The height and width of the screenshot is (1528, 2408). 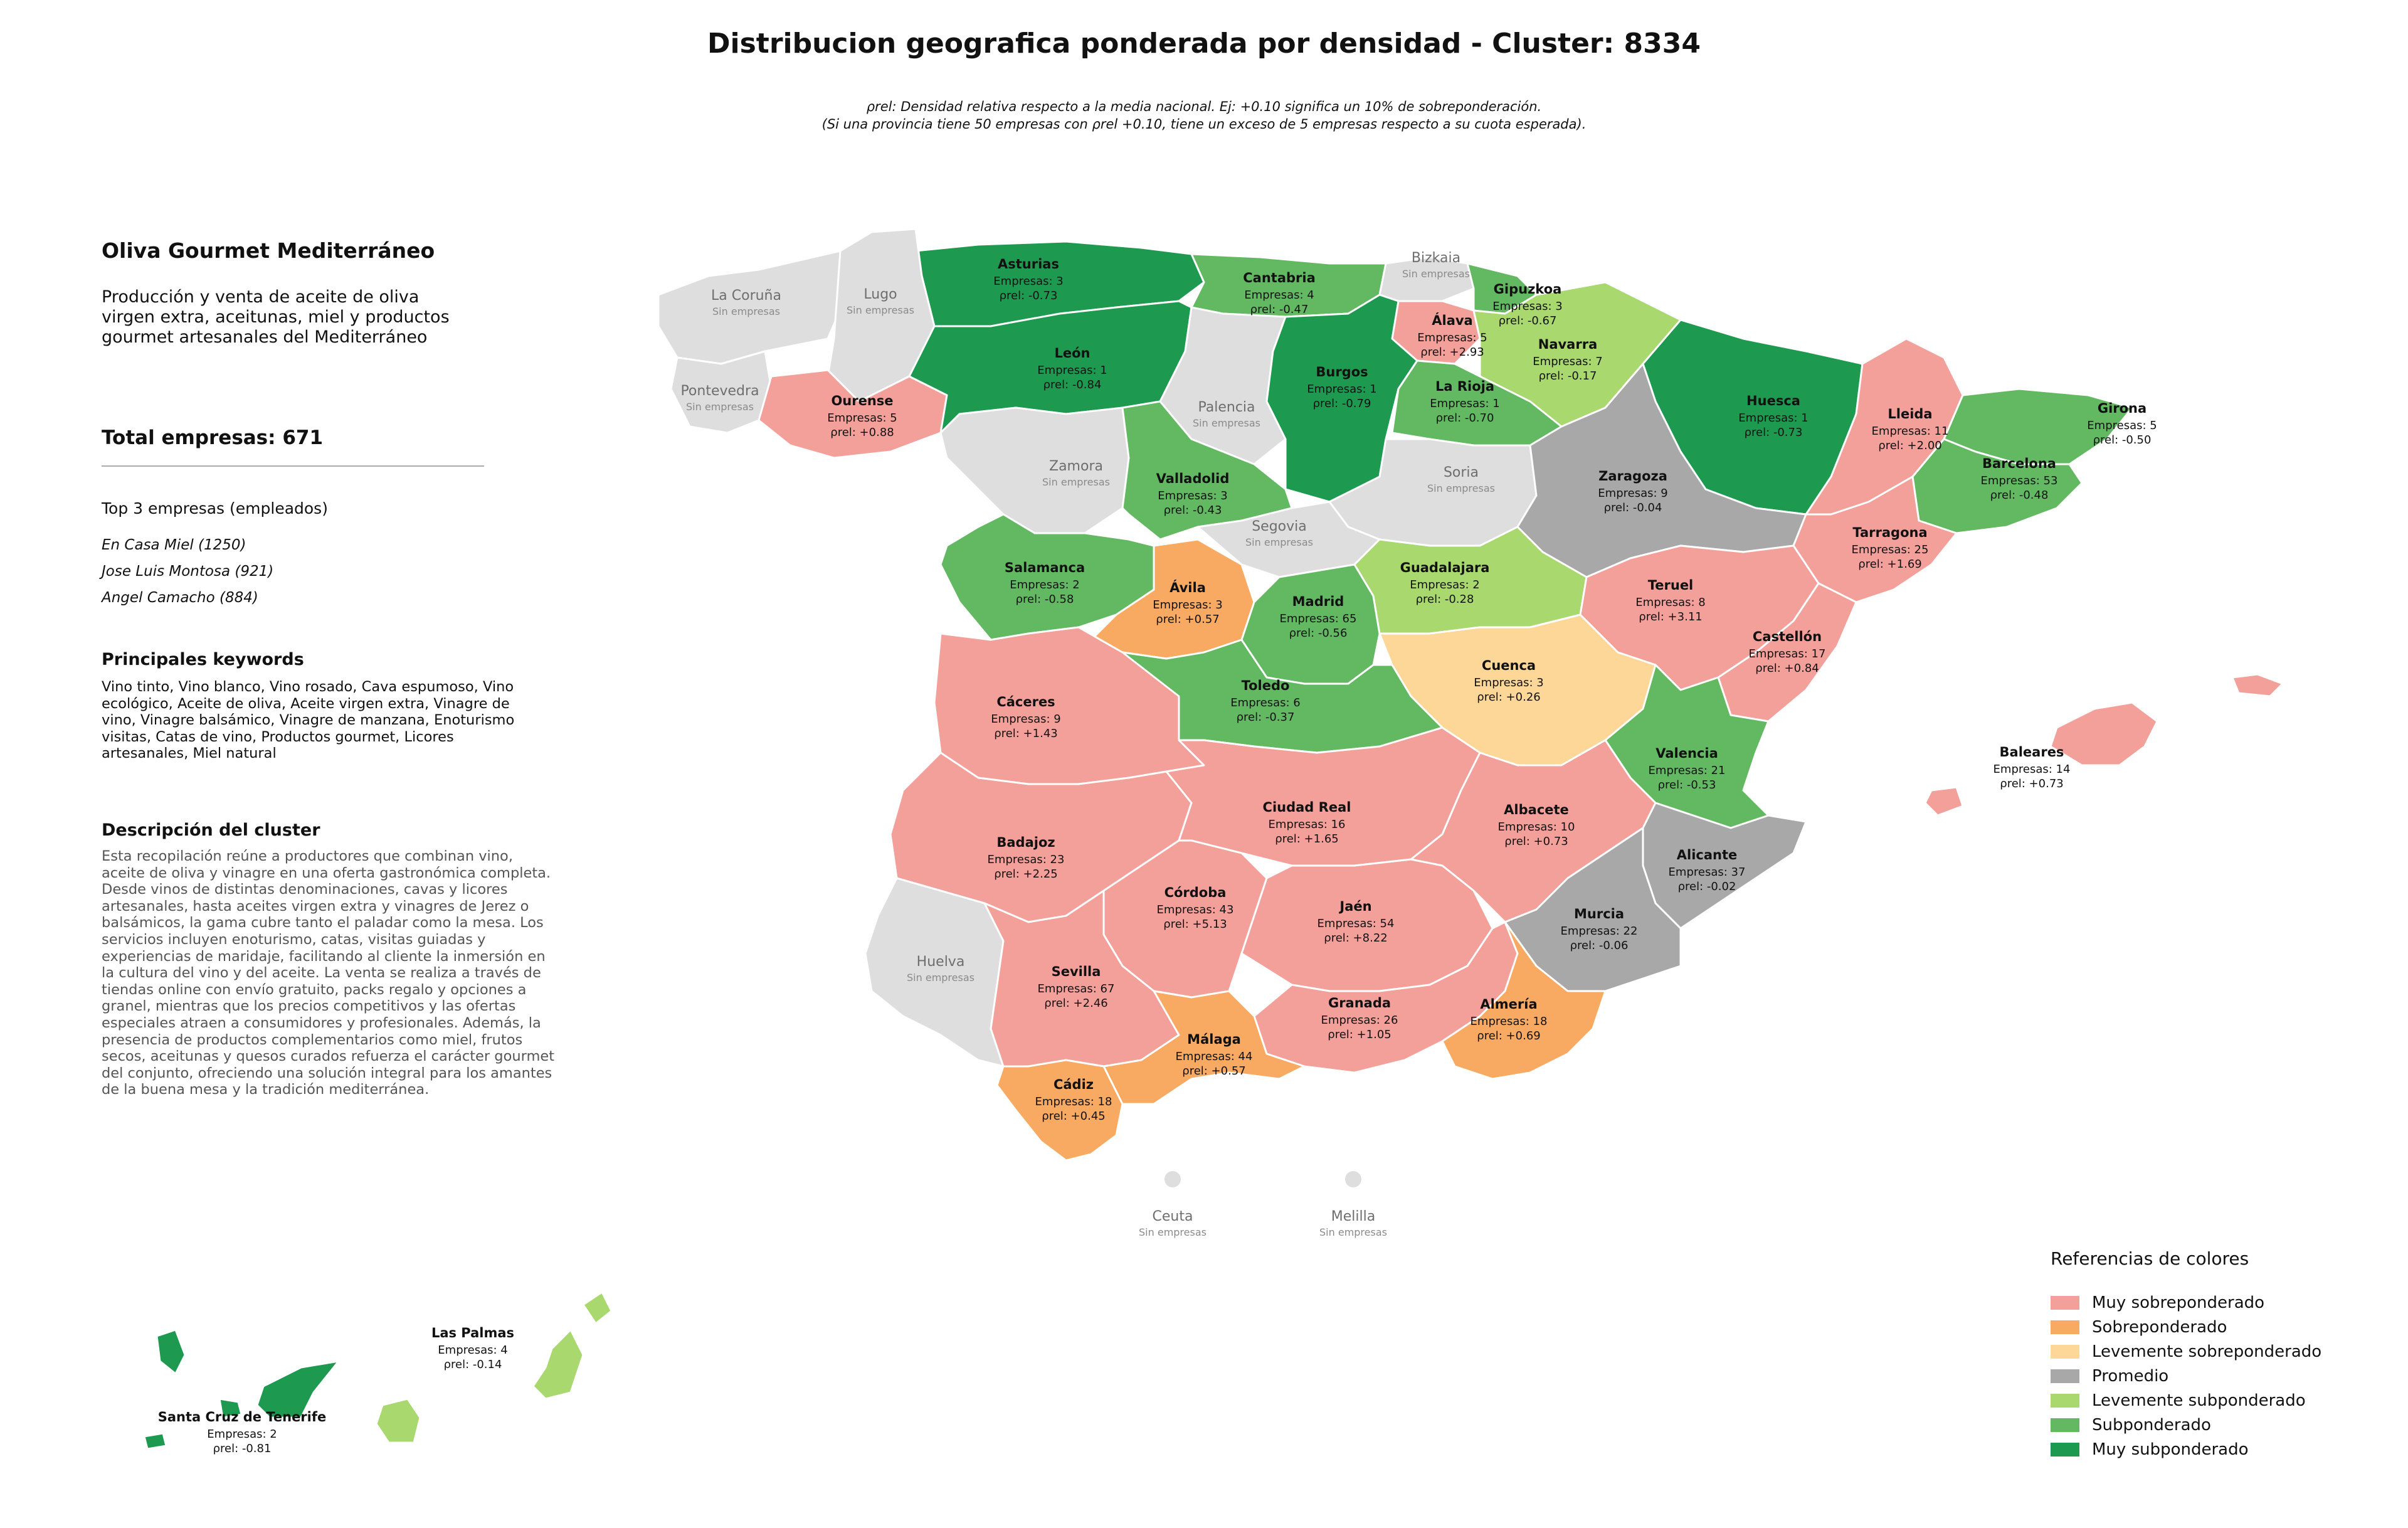 I want to click on province-label: Cantabria, so click(x=1279, y=277).